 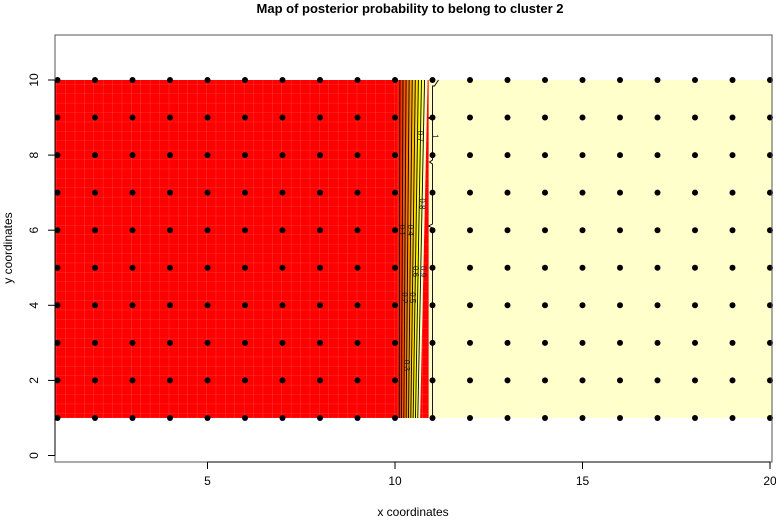 I want to click on y-tick-label: 2, so click(x=34, y=380).